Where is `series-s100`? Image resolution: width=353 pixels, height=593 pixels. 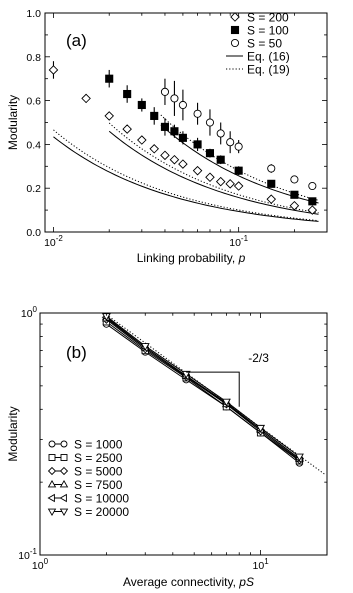 series-s100 is located at coordinates (211, 137).